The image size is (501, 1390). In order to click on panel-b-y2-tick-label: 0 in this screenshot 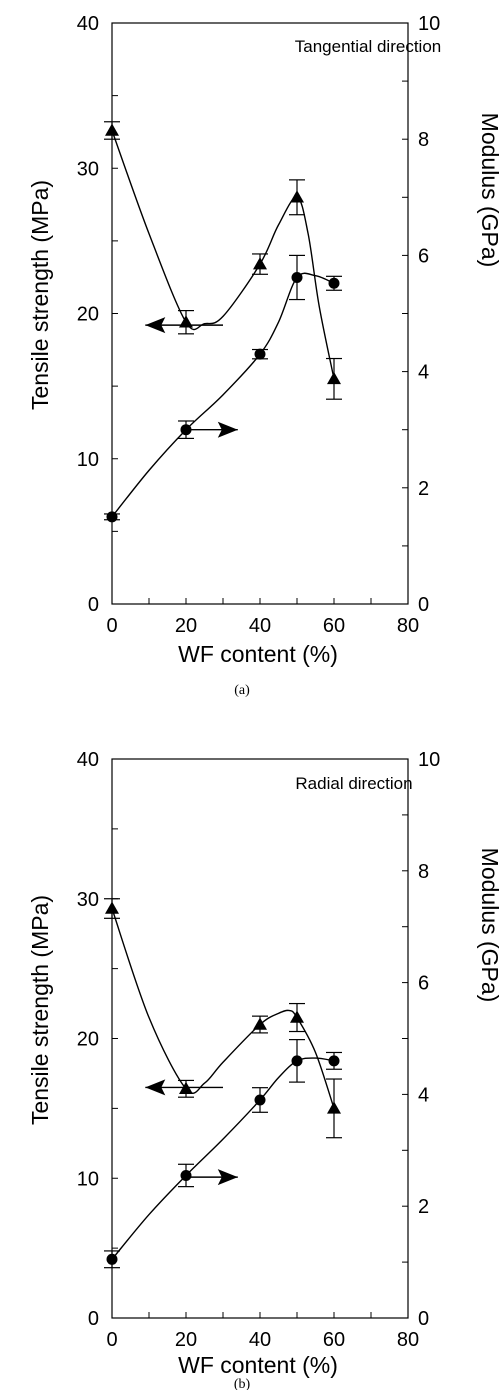, I will do `click(423, 1319)`.